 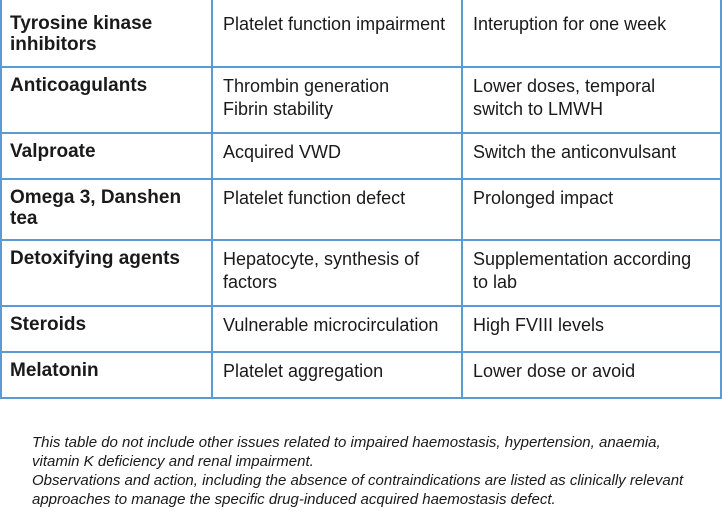 I want to click on action-cell: Interuption for one week, so click(x=591, y=34).